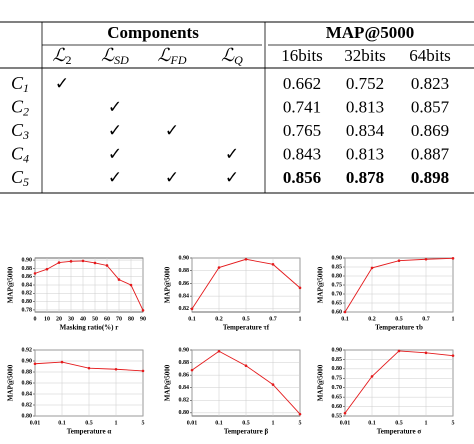 The image size is (474, 444). I want to click on x-tick-label: 10, so click(47, 319).